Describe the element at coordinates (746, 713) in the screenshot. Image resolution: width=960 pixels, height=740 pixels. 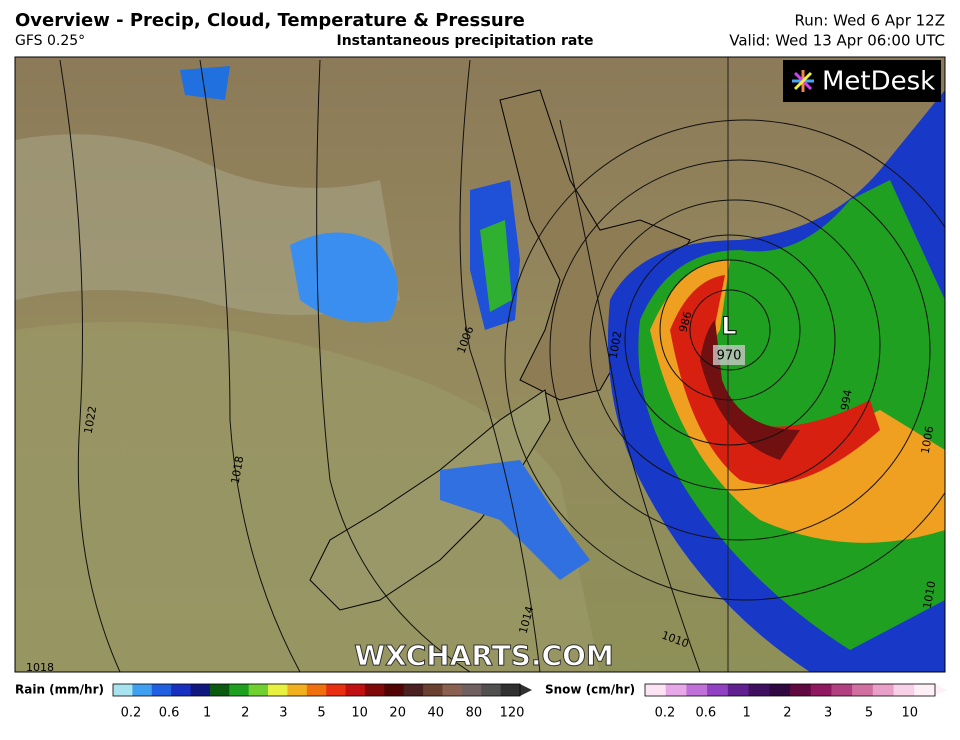
I see `snow-tick-label: 1` at that location.